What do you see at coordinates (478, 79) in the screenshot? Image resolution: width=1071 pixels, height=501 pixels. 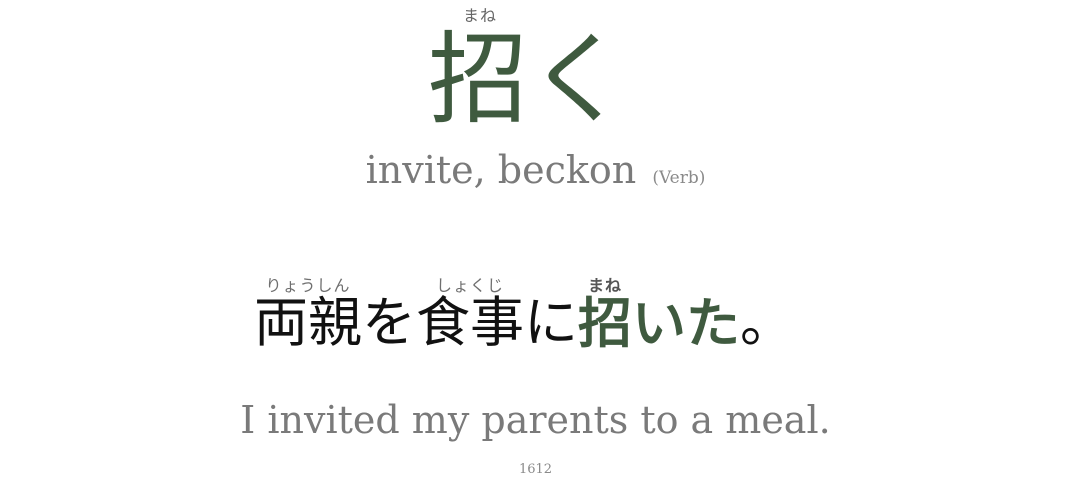 I see `vocab-kanji: 招` at bounding box center [478, 79].